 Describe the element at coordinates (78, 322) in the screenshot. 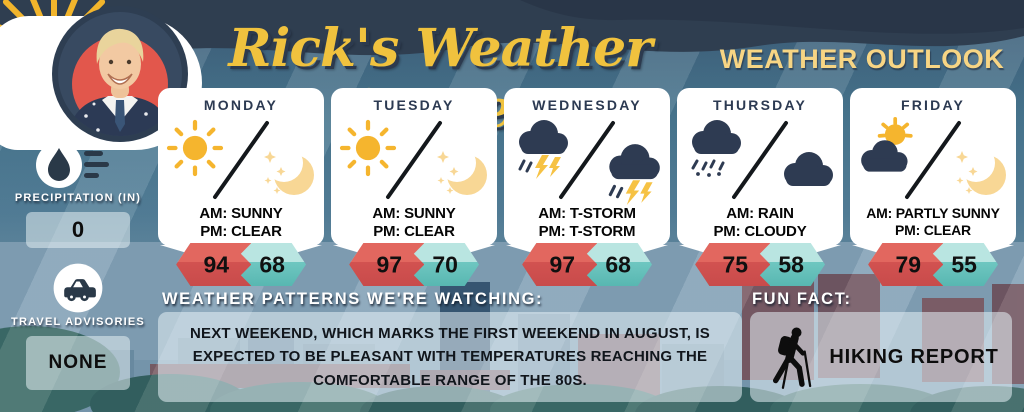

I see `travel-advisories-label: TRAVEL ADVISORIES` at that location.